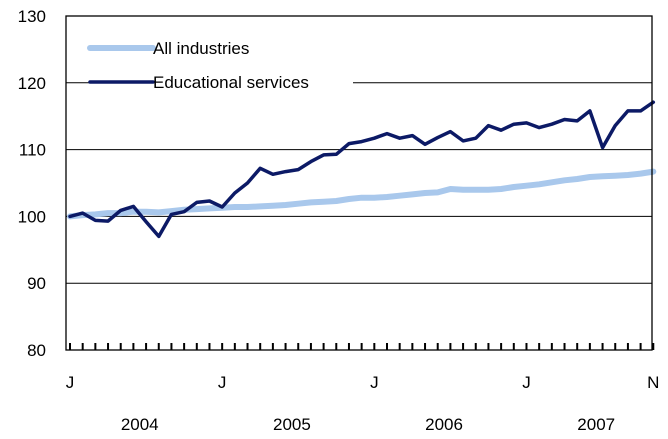  I want to click on legend: All industries Educational services, so click(220, 63).